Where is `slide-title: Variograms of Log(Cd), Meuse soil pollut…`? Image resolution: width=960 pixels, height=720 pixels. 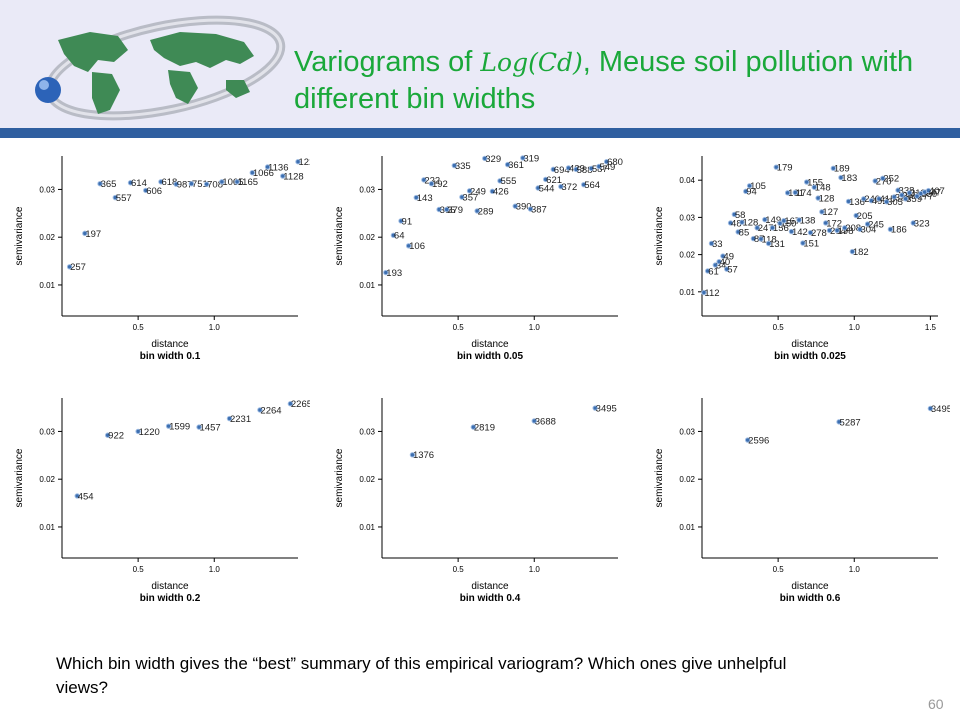 slide-title: Variograms of Log(Cd), Meuse soil pollut… is located at coordinates (619, 80).